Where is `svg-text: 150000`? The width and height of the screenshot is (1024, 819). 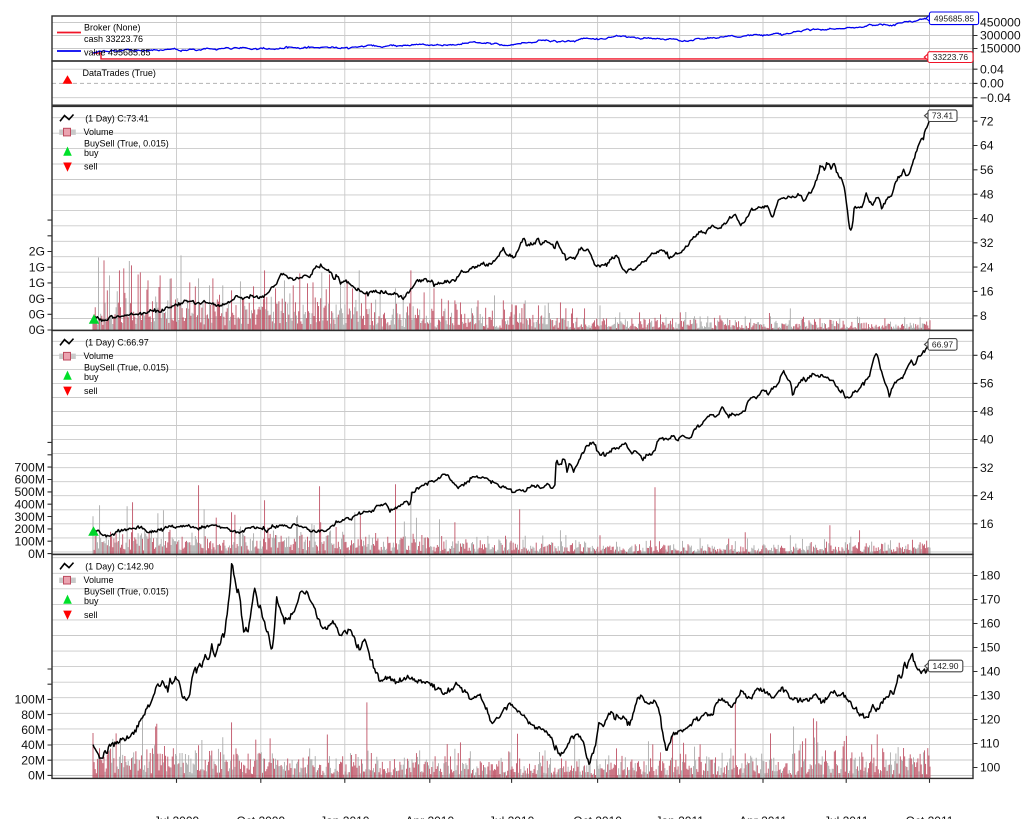 svg-text: 150000 is located at coordinates (1000, 49).